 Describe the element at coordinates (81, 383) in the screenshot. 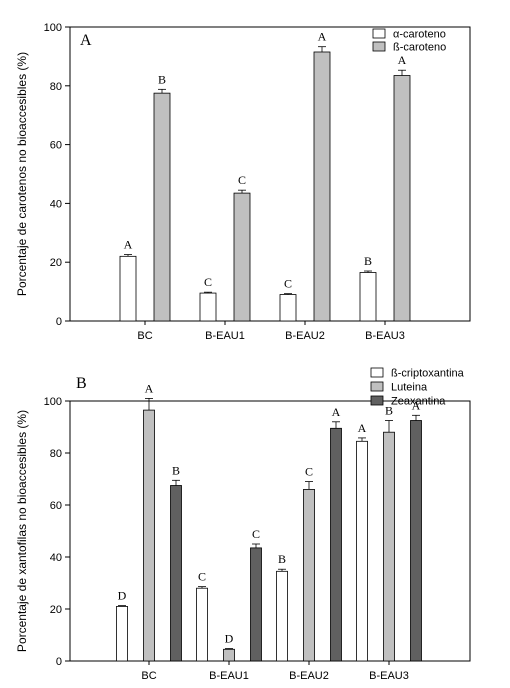

I see `panel-letter: B` at that location.